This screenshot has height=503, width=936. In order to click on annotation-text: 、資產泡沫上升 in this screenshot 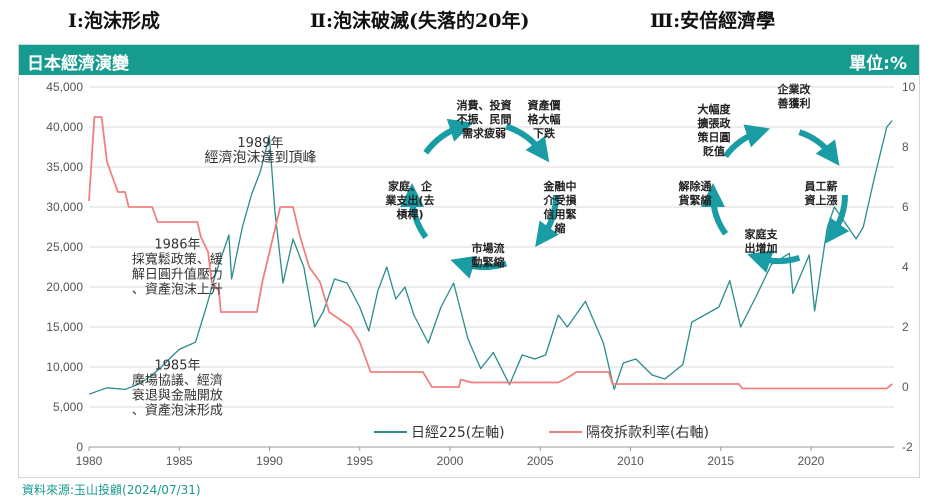, I will do `click(177, 290)`.